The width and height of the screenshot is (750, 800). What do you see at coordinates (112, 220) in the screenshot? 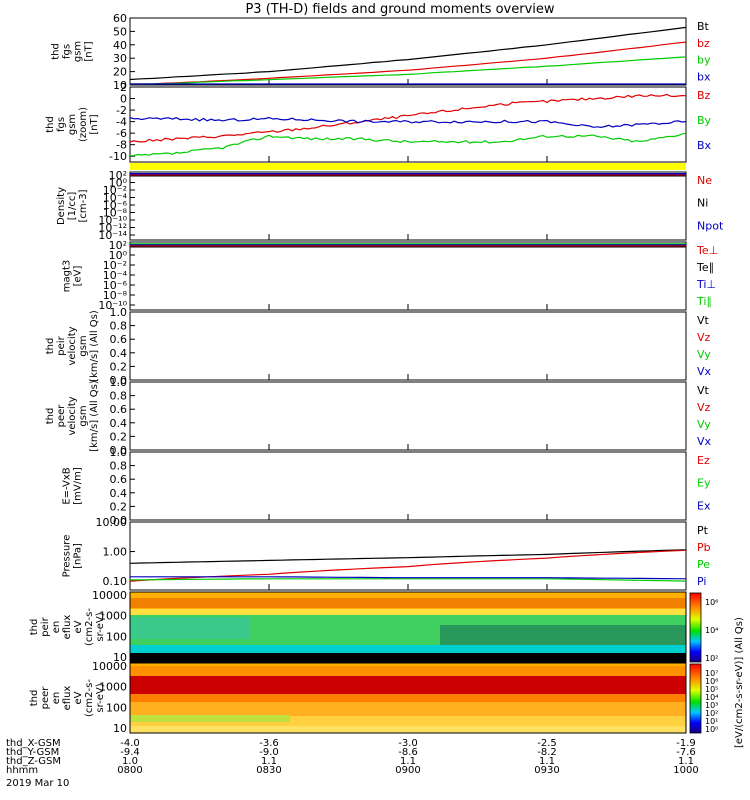
I see `ytick-label: 10⁻¹⁰` at bounding box center [112, 220].